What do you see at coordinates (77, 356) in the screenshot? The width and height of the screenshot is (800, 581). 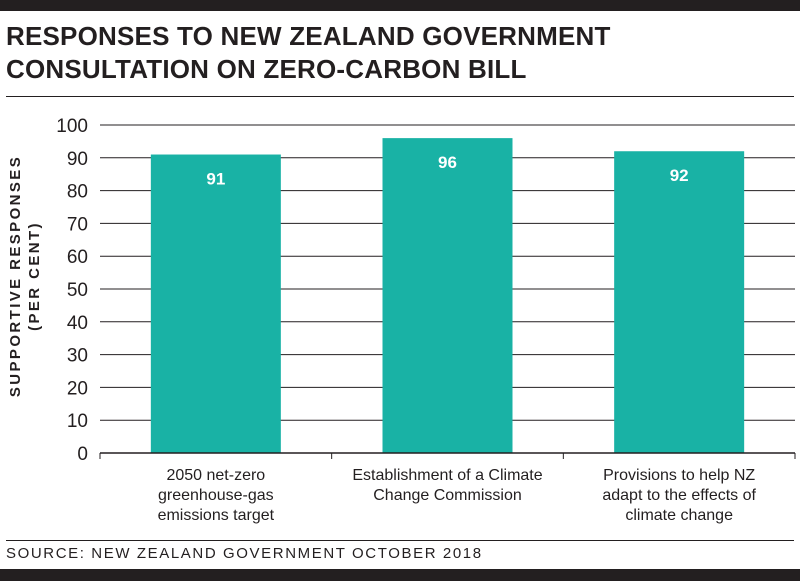 I see `y-tick-label: 30` at bounding box center [77, 356].